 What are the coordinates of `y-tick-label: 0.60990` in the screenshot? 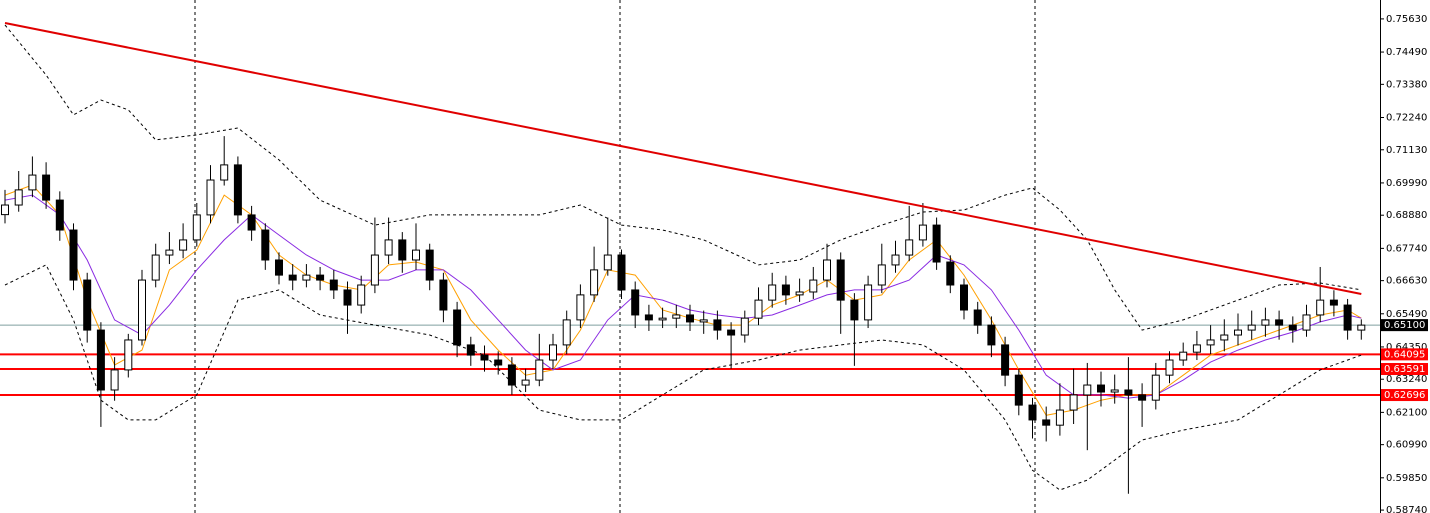 It's located at (1406, 445).